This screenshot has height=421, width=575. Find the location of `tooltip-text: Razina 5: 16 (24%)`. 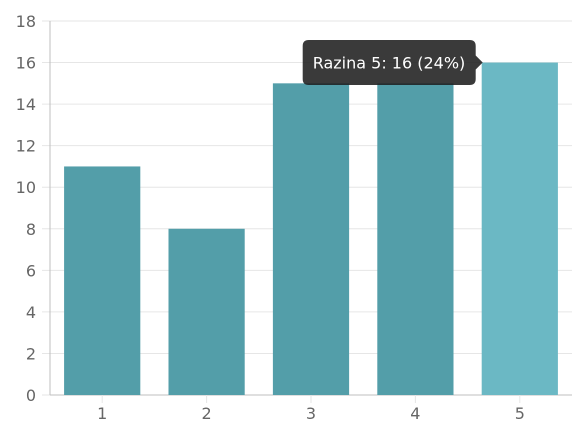

tooltip-text: Razina 5: 16 (24%) is located at coordinates (389, 63).